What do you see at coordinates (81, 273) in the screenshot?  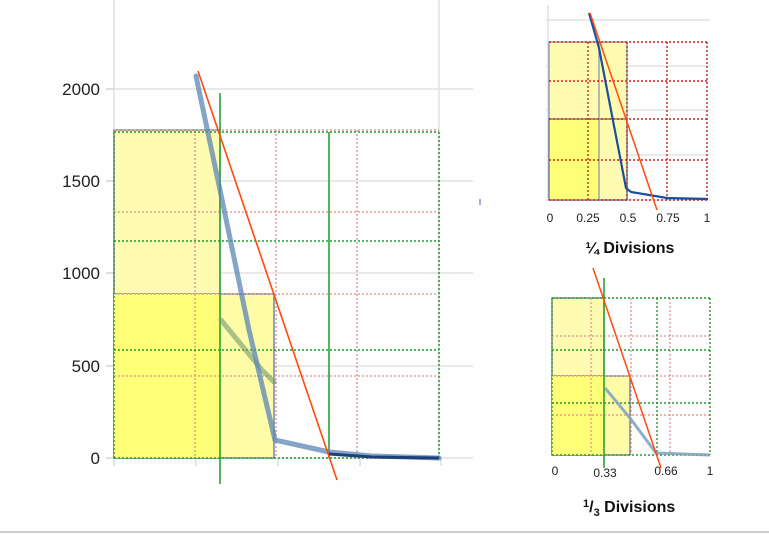 I see `y-tick-1000: 1000` at bounding box center [81, 273].